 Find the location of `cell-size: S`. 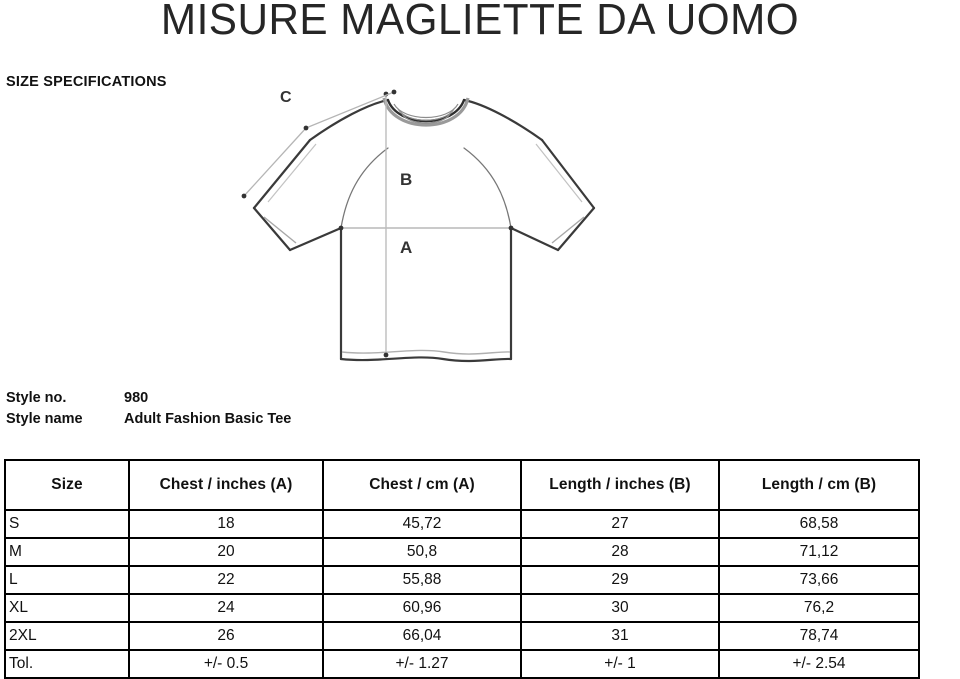

cell-size: S is located at coordinates (67, 524).